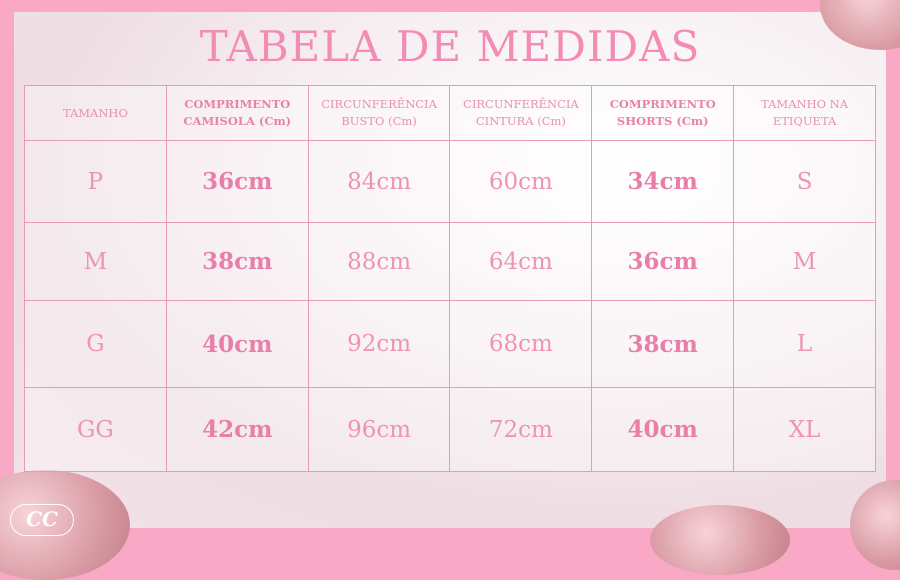 Image resolution: width=900 pixels, height=580 pixels. I want to click on table-cell: 96cm, so click(379, 429).